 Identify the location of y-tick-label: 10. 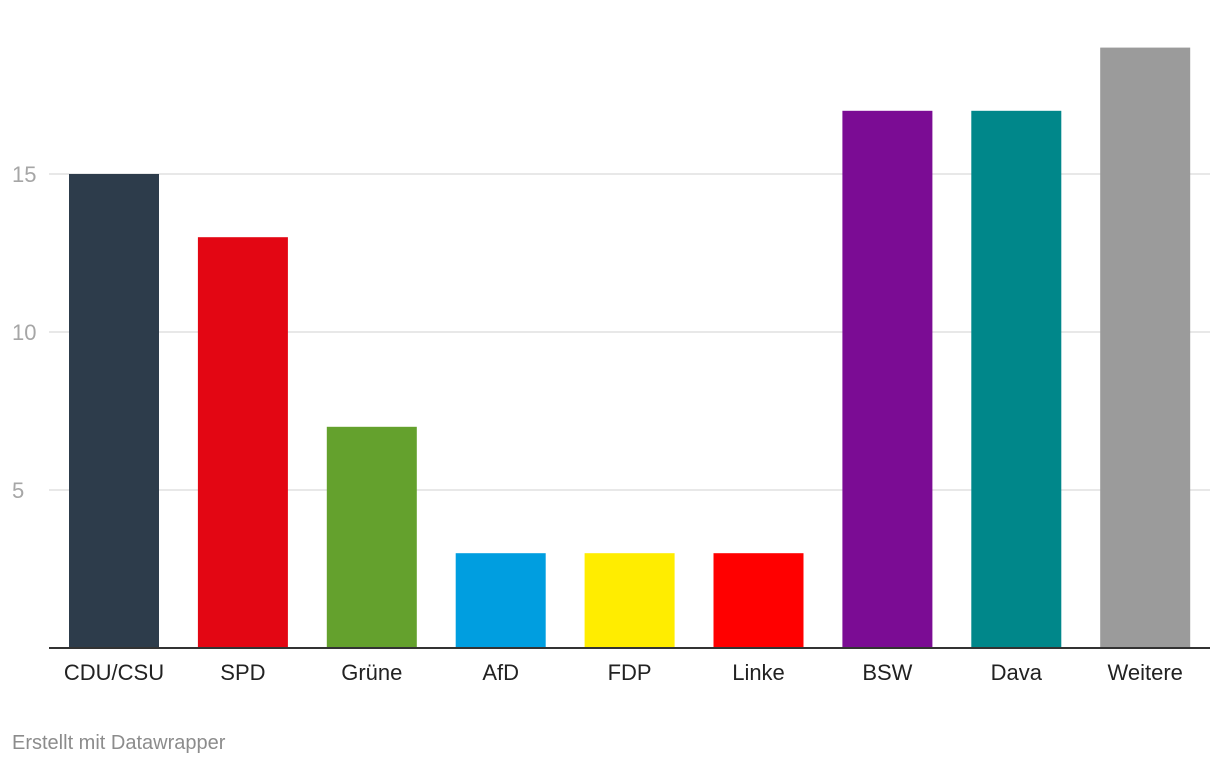
(24, 332).